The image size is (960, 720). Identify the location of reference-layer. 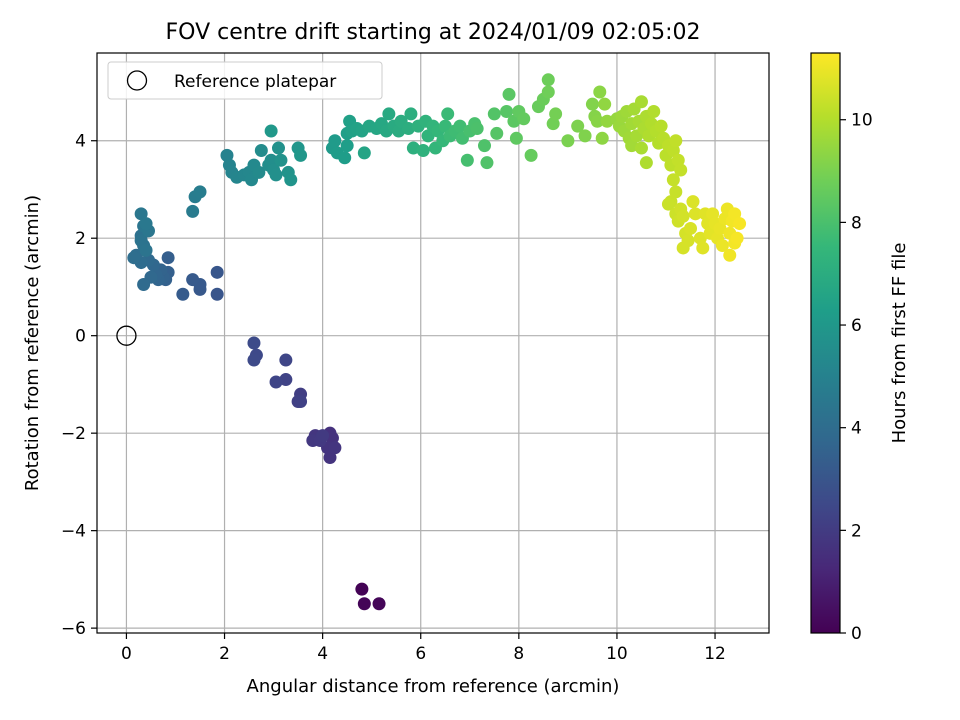
(126, 335).